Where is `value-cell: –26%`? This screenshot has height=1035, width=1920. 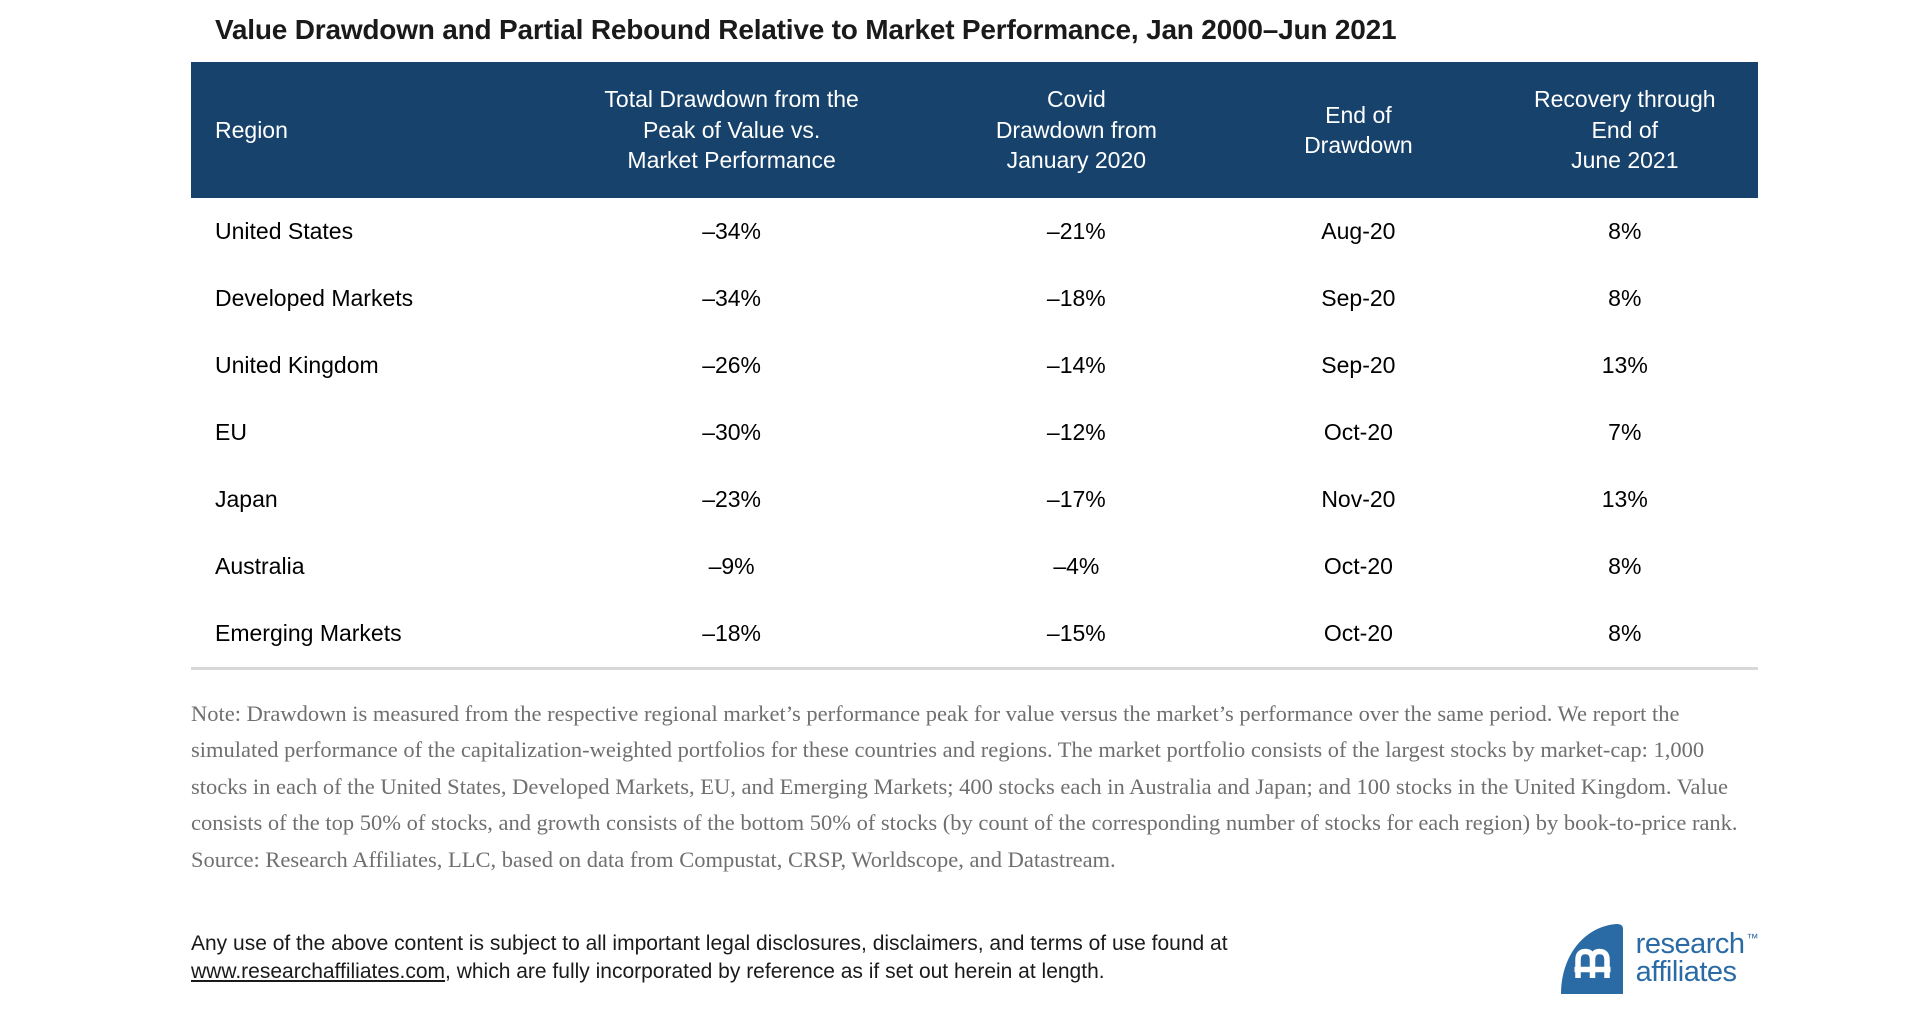
value-cell: –26% is located at coordinates (732, 365).